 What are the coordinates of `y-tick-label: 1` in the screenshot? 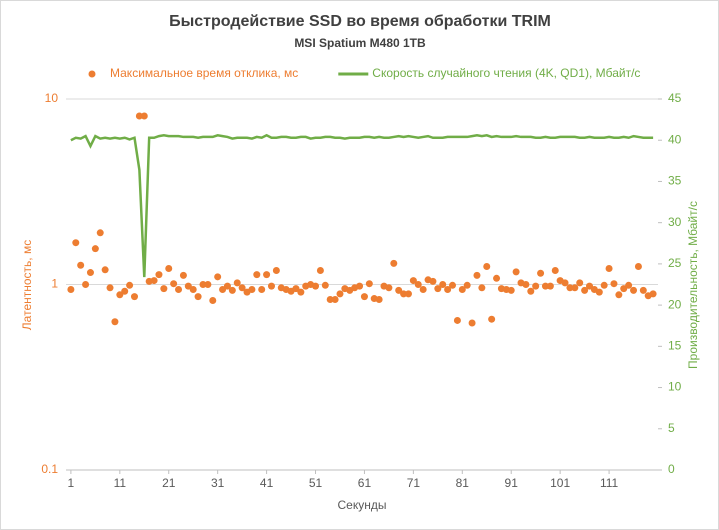 It's located at (54, 284).